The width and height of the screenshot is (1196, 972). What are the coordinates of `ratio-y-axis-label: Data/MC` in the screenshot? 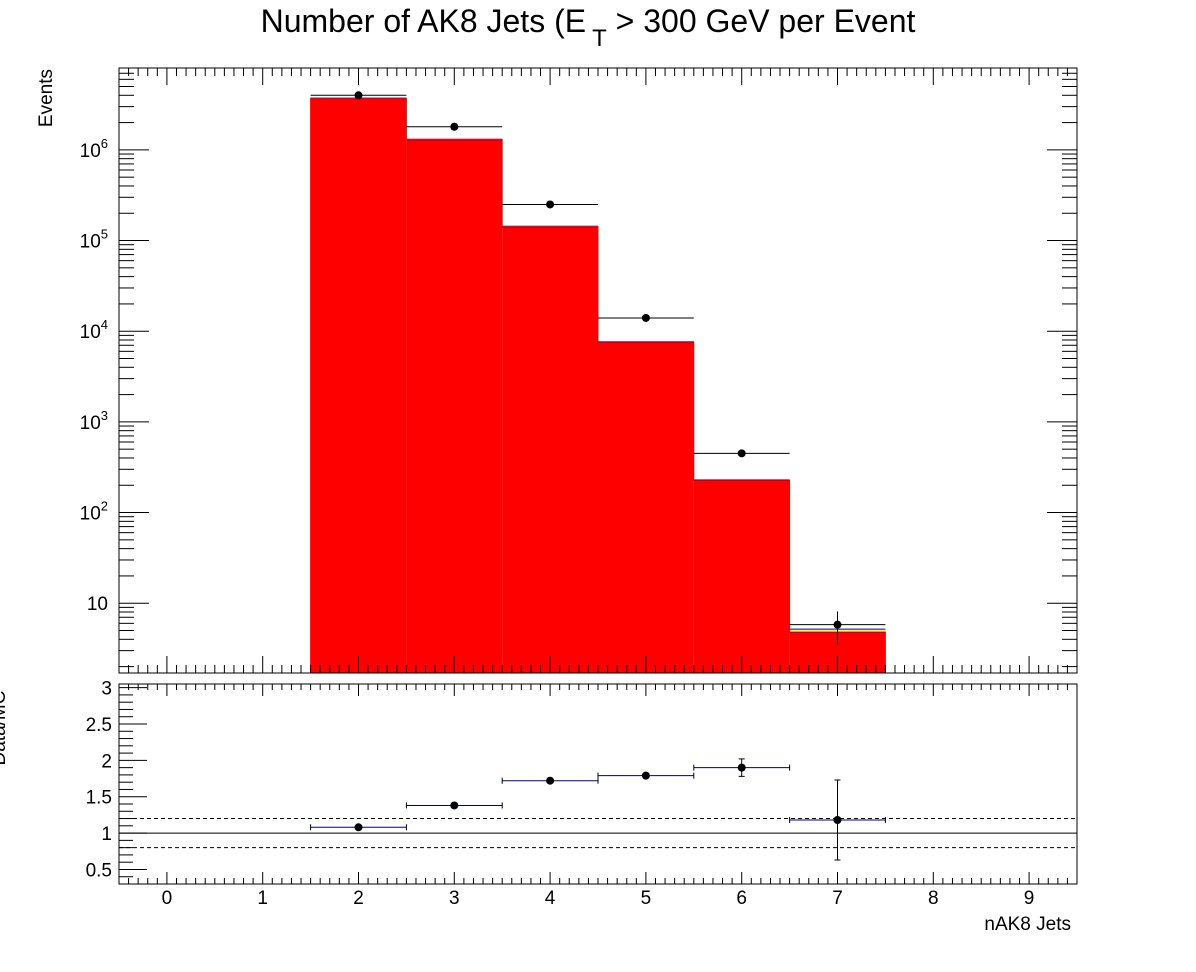 It's located at (5, 728).